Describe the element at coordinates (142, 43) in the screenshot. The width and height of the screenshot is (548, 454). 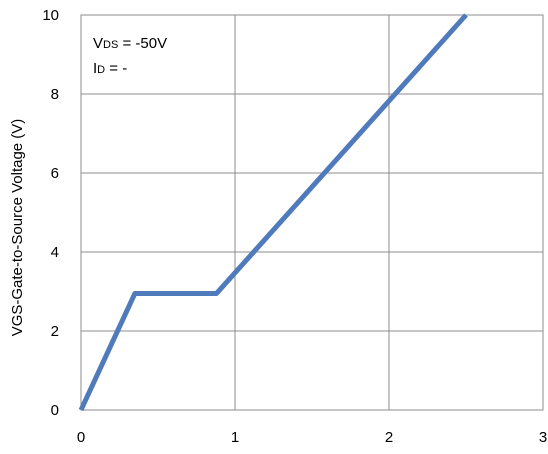
I see `annotation-vds-suffix: = -50V` at that location.